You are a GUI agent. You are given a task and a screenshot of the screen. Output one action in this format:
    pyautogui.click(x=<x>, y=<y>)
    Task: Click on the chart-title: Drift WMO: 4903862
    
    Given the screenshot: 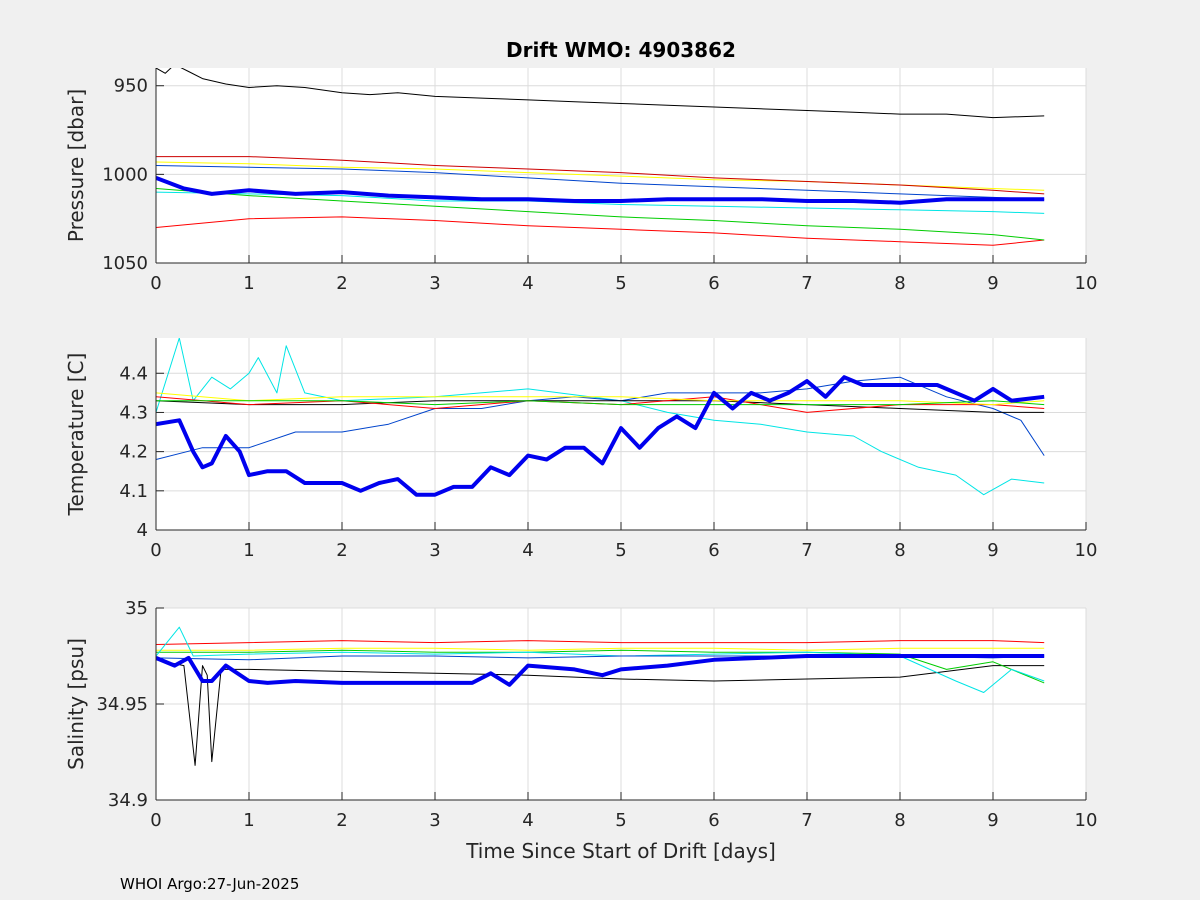 What is the action you would take?
    pyautogui.click(x=621, y=50)
    